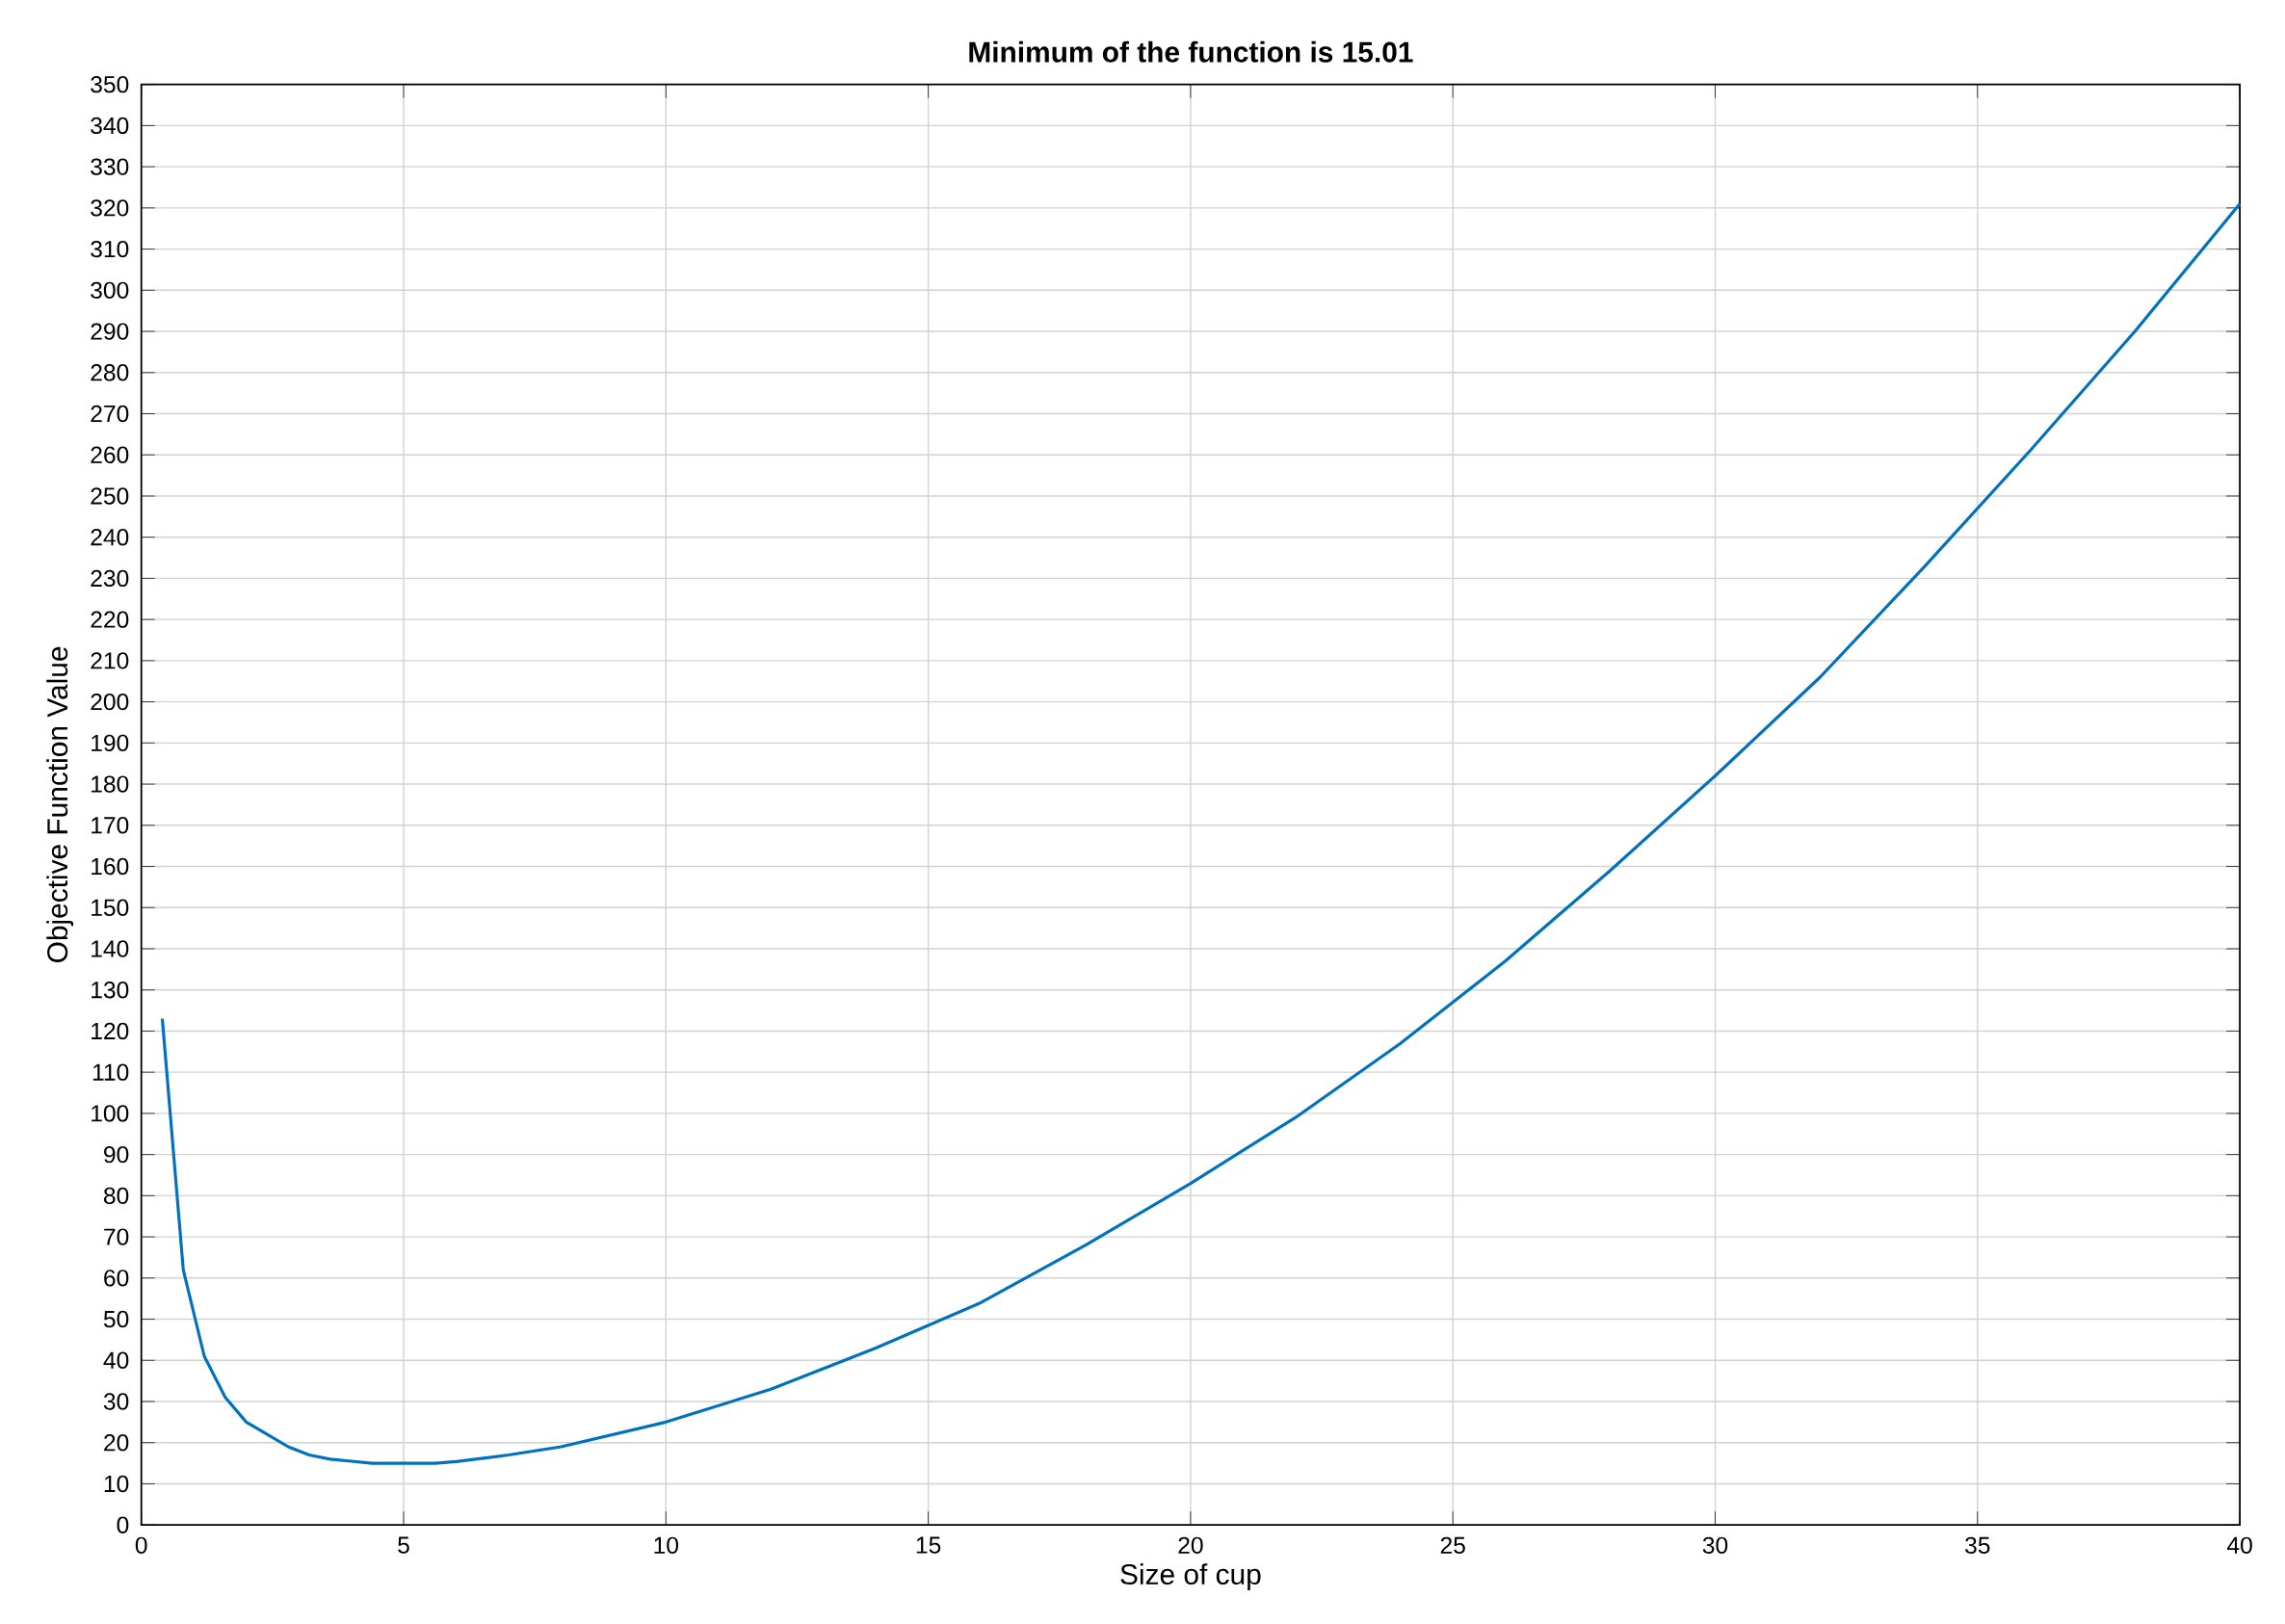  I want to click on x-tick-label: 0, so click(141, 1545).